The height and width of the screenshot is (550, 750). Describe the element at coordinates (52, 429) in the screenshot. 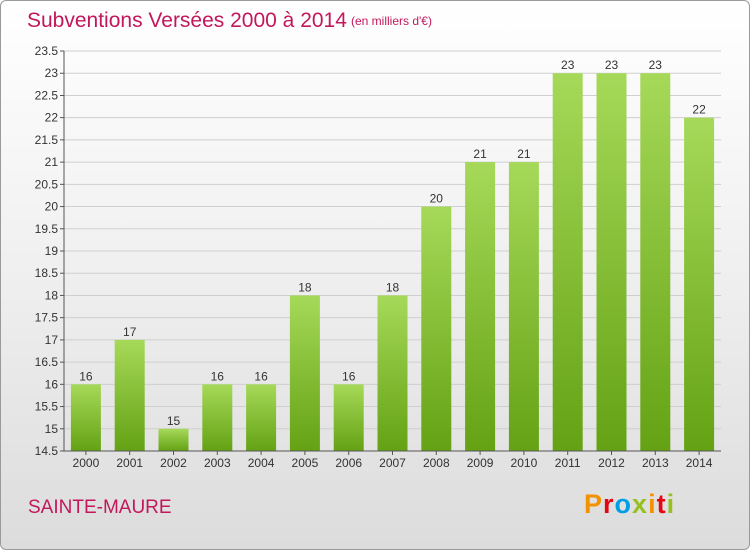

I see `y-tick-label: 15` at that location.